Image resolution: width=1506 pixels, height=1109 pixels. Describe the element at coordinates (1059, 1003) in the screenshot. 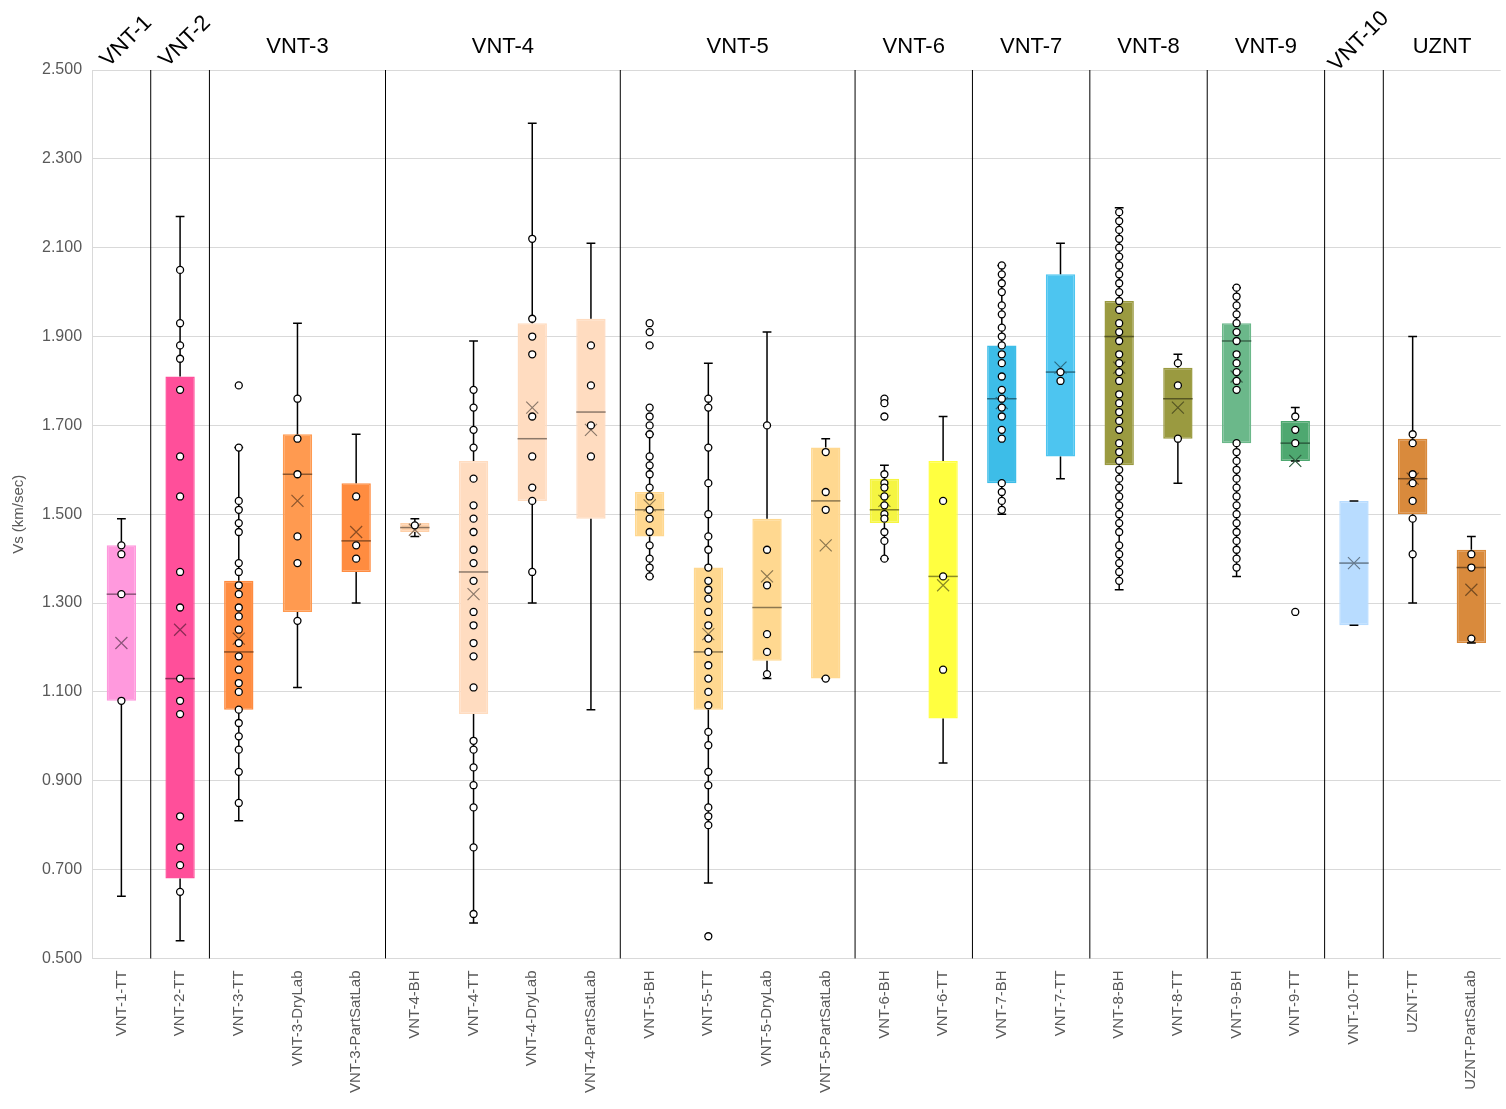

I see `x-tick-label: VNT-7-TT` at that location.